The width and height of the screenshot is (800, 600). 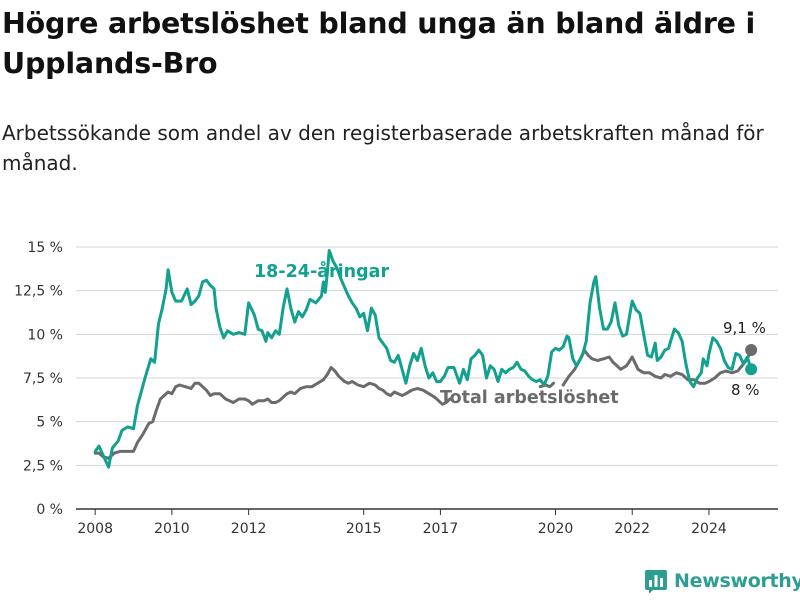 I want to click on y-tick-label: 12,5 %, so click(x=38, y=292).